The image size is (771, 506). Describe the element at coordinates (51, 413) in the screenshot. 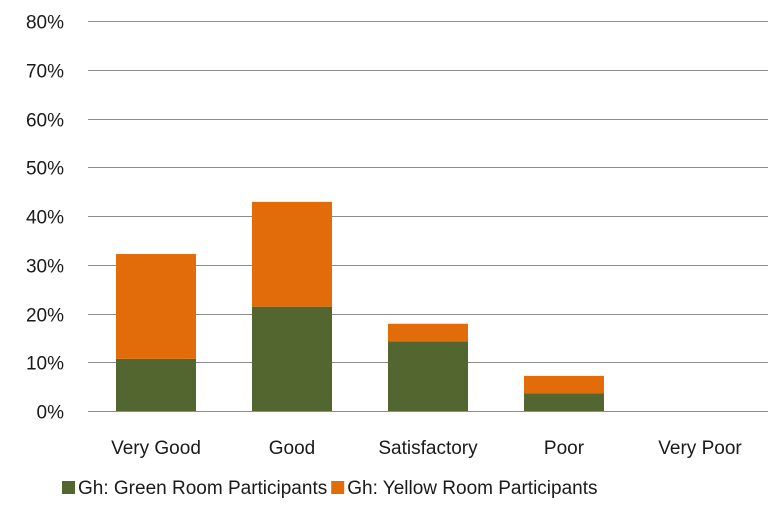

I see `y-tick-label: 0%` at that location.